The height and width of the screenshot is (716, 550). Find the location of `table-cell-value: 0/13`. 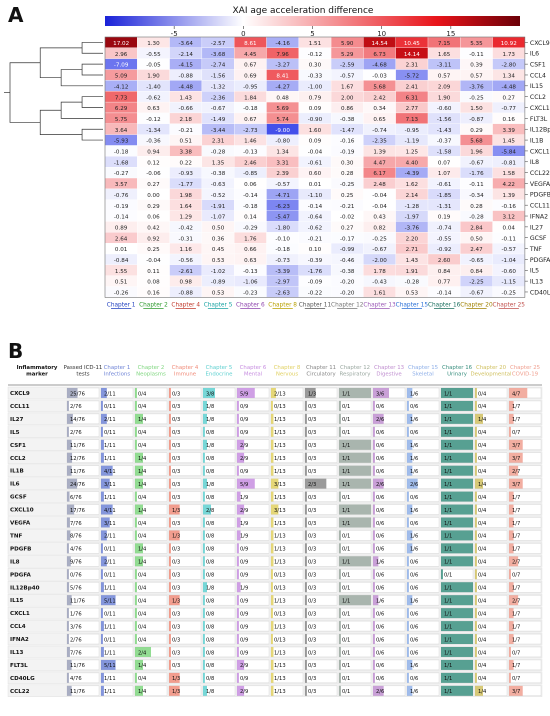

table-cell-value: 0/13 is located at coordinates (280, 407).